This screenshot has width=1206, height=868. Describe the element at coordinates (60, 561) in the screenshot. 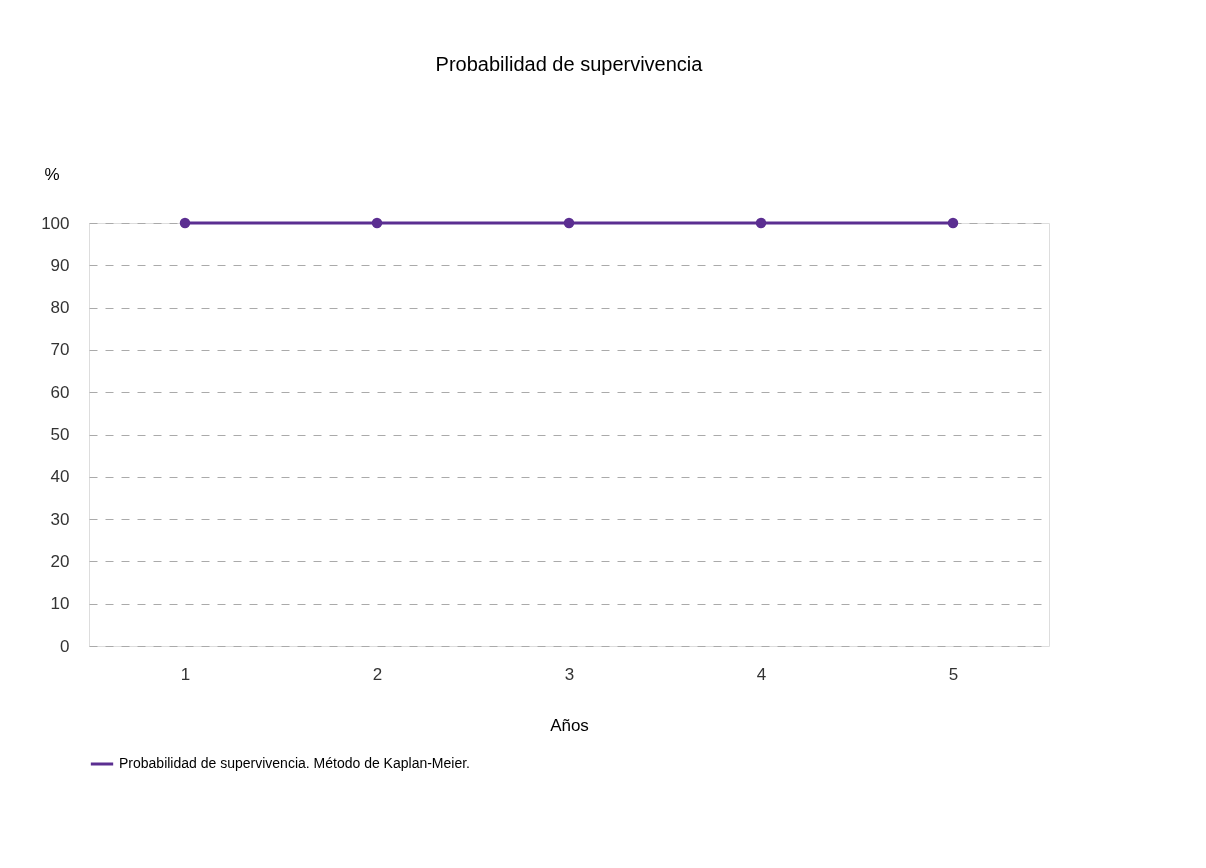

I see `y-tick-label: 20` at that location.